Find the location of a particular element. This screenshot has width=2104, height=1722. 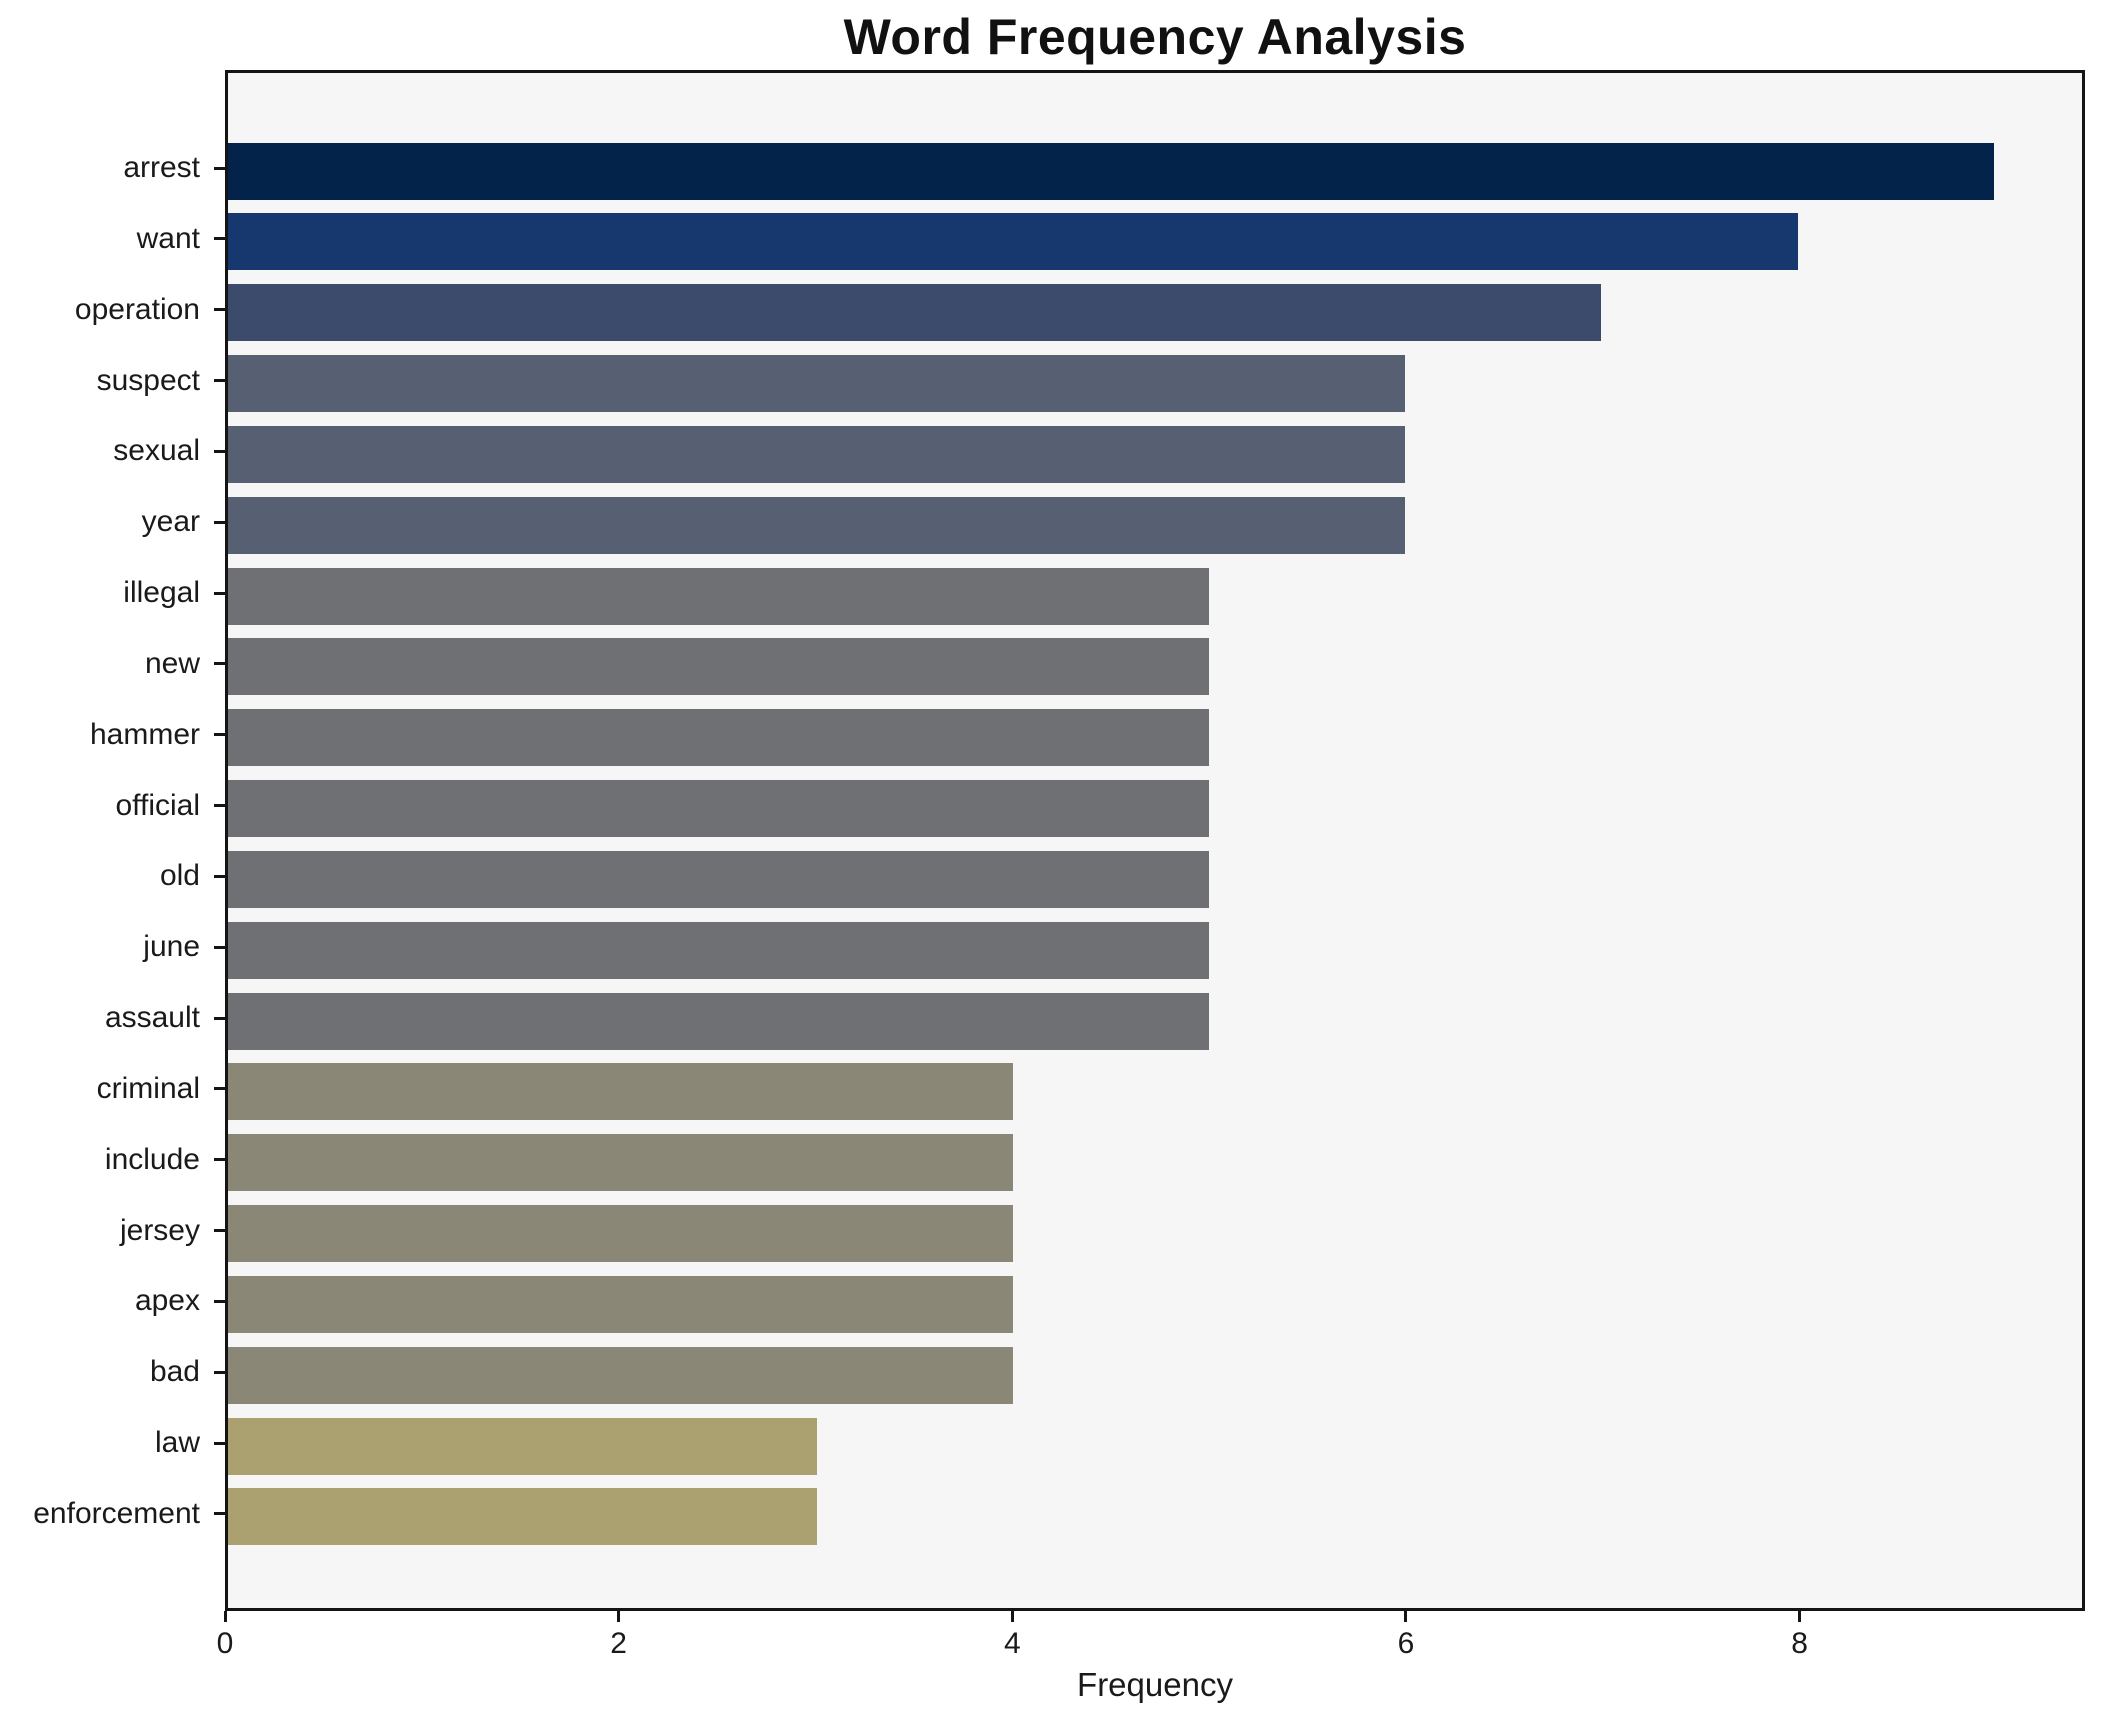

bar-operation is located at coordinates (915, 313).